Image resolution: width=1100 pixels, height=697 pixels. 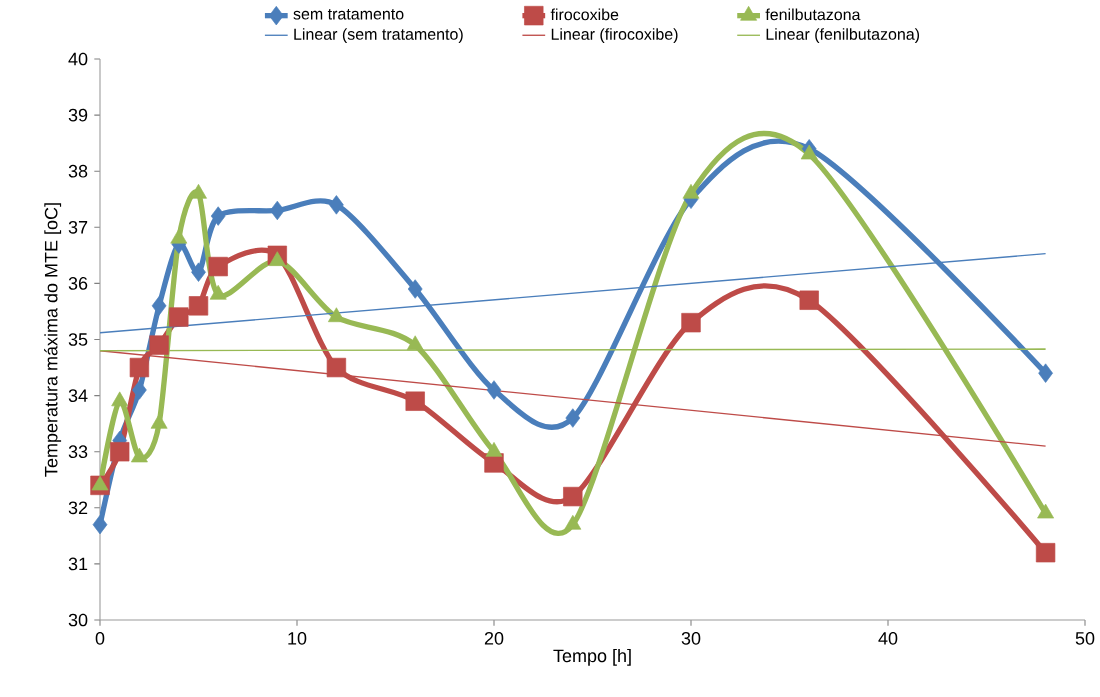 I want to click on legend-label: fenilbutazona, so click(x=813, y=14).